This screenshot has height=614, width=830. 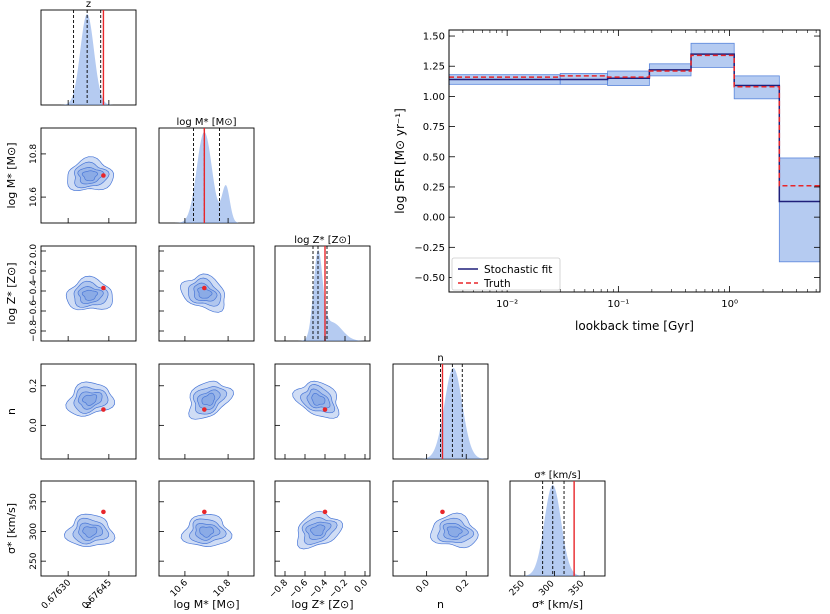 I want to click on legend: Stochastic fit Truth, so click(x=506, y=274).